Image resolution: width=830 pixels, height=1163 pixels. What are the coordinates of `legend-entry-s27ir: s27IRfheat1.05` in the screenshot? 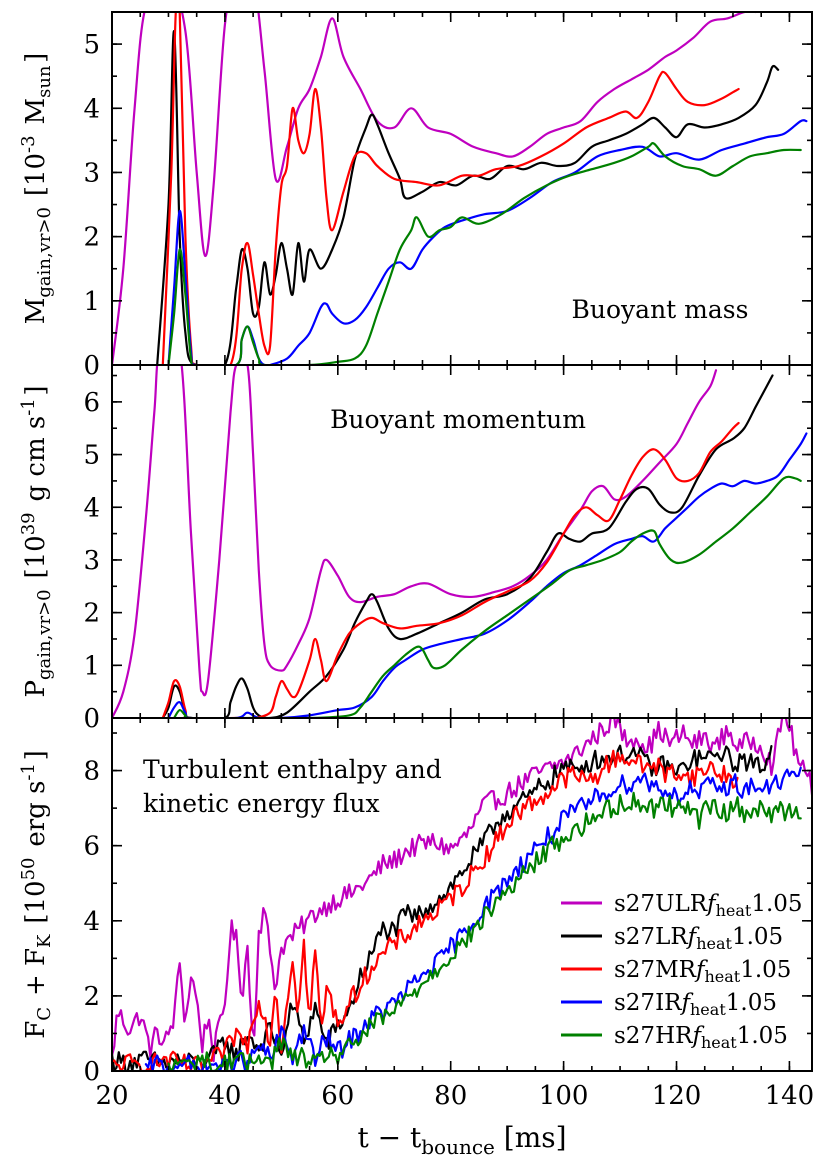 It's located at (695, 1004).